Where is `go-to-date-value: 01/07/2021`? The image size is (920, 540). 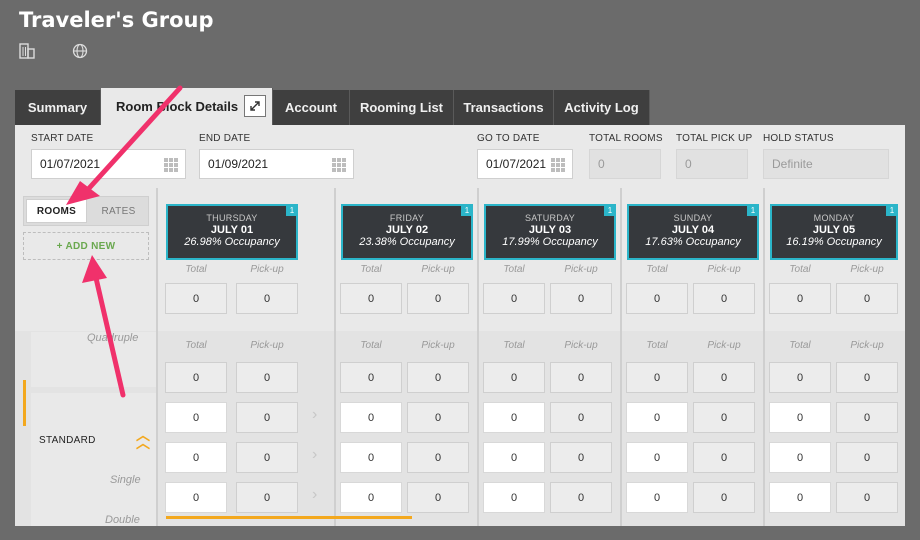
go-to-date-value: 01/07/2021 is located at coordinates (516, 164).